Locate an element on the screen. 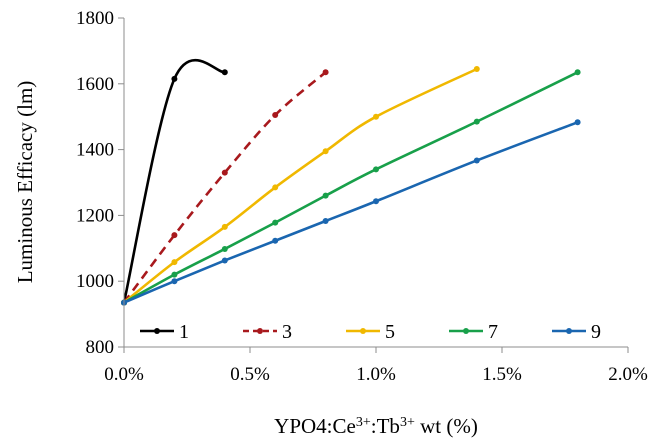 This screenshot has width=670, height=441. x-axis-title-sup1: 3+ is located at coordinates (363, 422).